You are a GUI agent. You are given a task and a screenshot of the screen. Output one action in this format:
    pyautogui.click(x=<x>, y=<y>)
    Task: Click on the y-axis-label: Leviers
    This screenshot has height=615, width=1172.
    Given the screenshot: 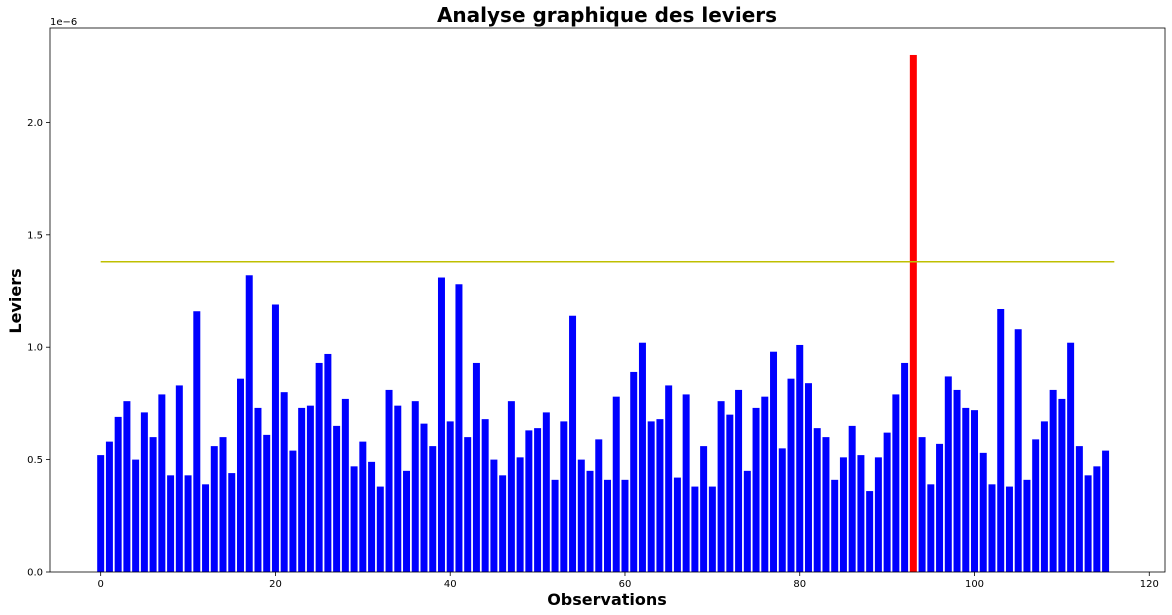 What is the action you would take?
    pyautogui.click(x=15, y=300)
    